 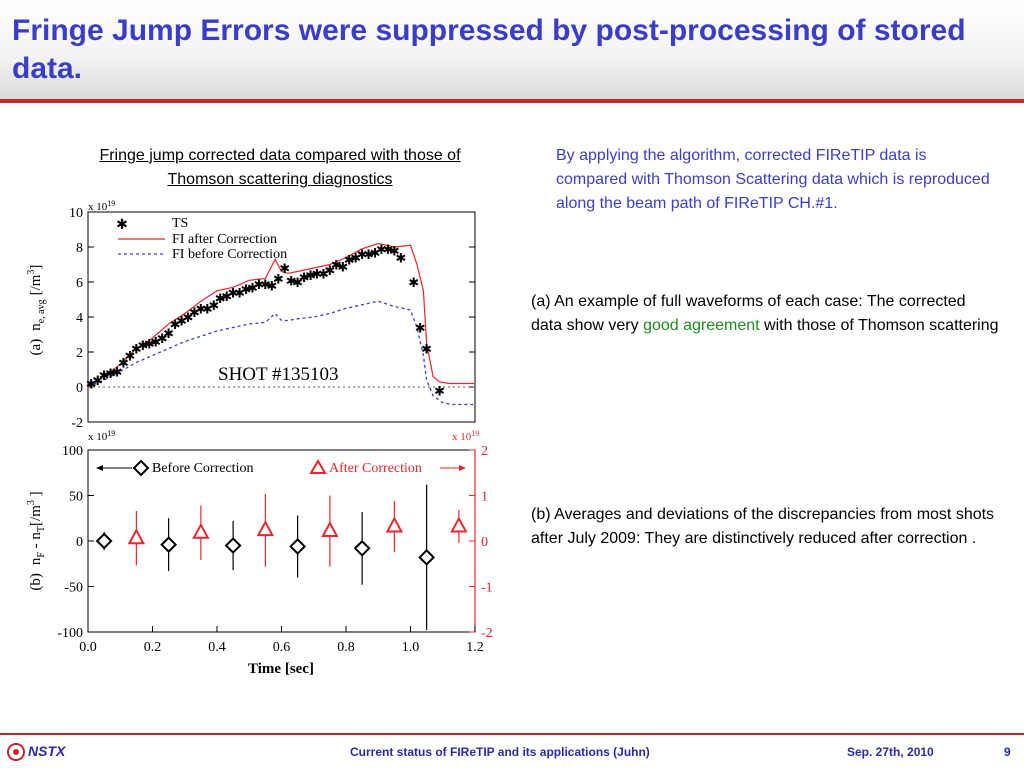 What do you see at coordinates (484, 497) in the screenshot?
I see `y-tick-label-right-b: 1` at bounding box center [484, 497].